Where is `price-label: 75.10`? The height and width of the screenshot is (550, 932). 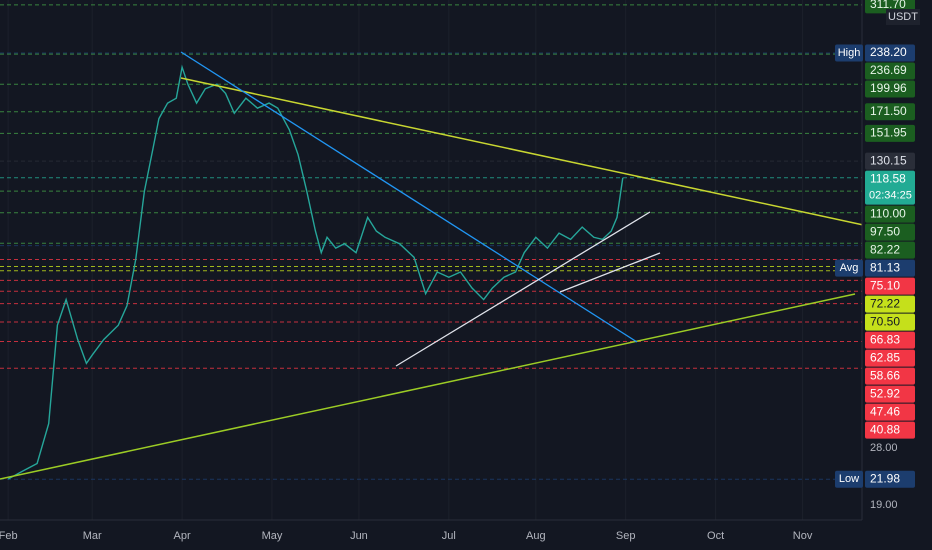 price-label: 75.10 is located at coordinates (885, 285).